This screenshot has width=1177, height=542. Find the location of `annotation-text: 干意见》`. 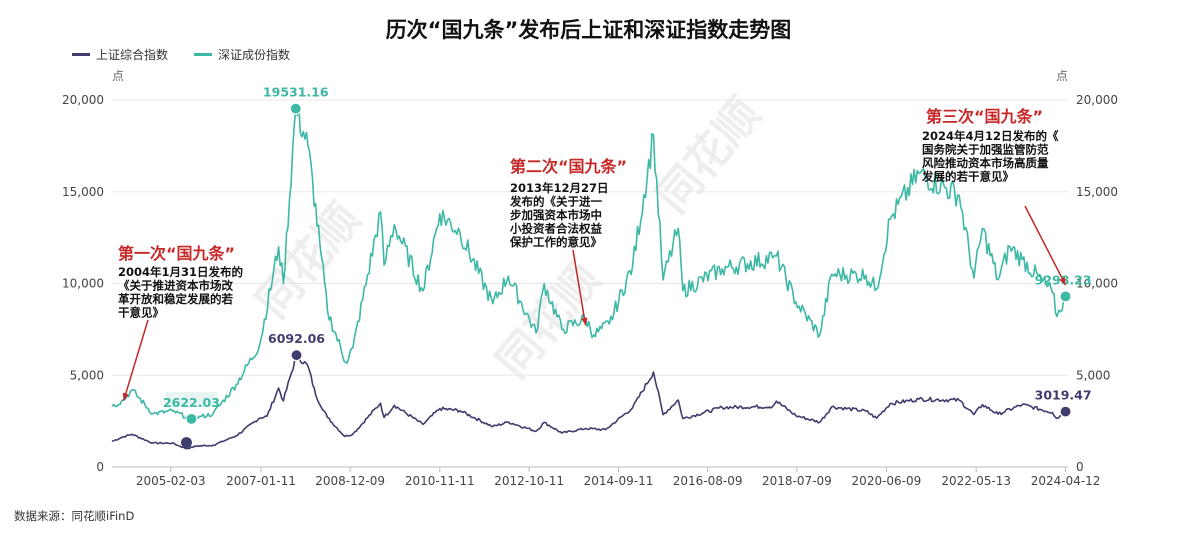

annotation-text: 干意见》 is located at coordinates (141, 313).